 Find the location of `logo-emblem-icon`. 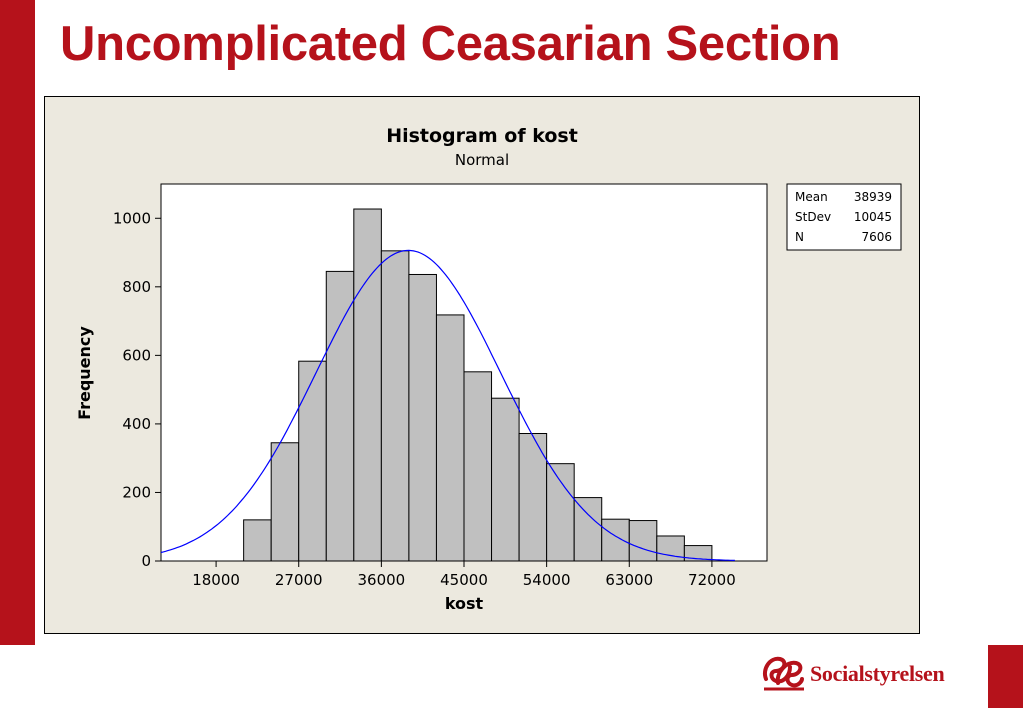

logo-emblem-icon is located at coordinates (783, 673).